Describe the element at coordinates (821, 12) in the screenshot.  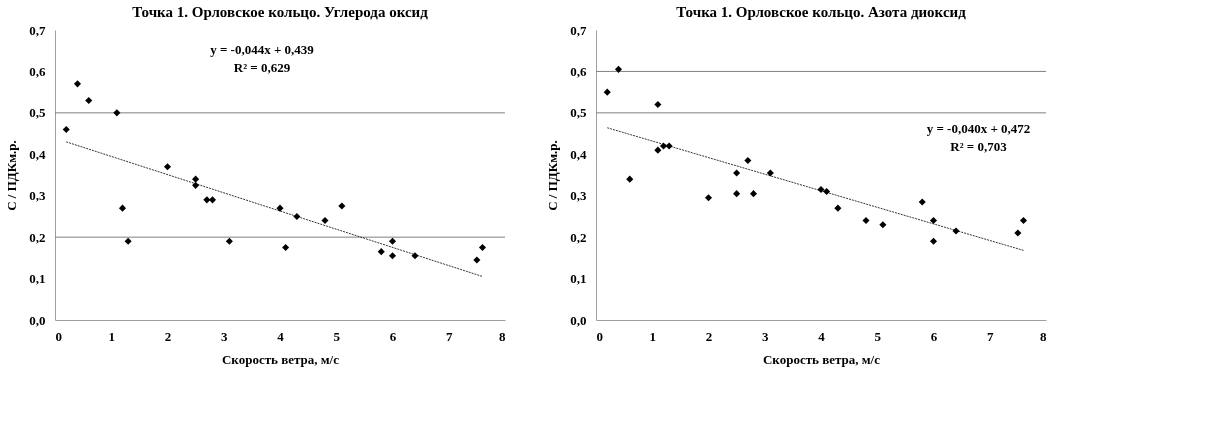
I see `chart-title: Точка 1. Орловское кольцо. Азота диоксид` at that location.